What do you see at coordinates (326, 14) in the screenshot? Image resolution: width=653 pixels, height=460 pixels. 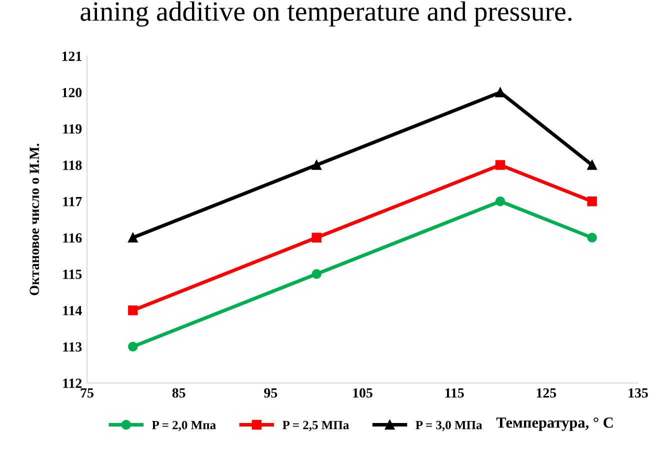 I see `text: aining additive on temperature and pressure.` at bounding box center [326, 14].